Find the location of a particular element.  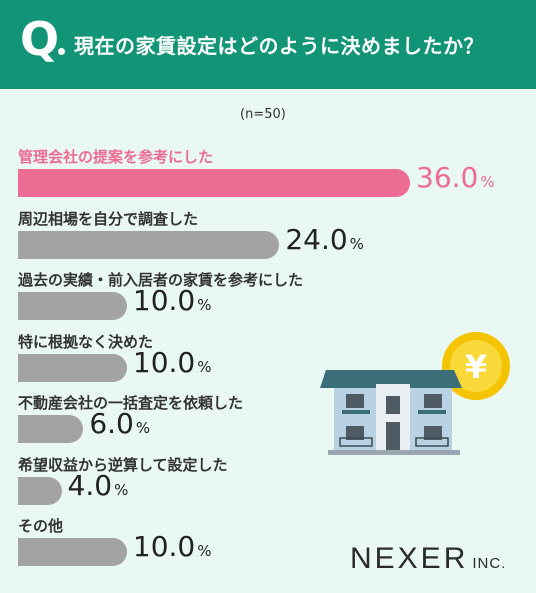

logo-main: NEXER is located at coordinates (409, 558).